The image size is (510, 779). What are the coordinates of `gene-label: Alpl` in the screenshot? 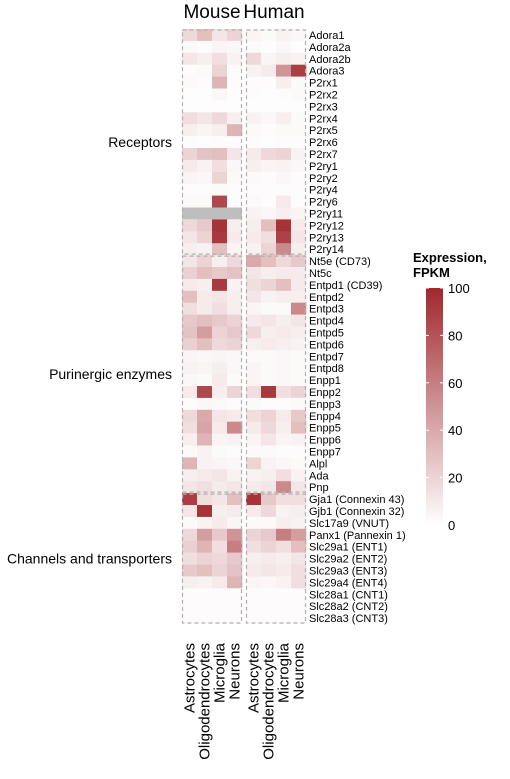 It's located at (318, 464).